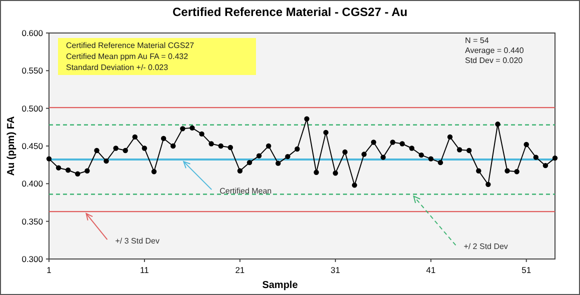  I want to click on annotation: Std Dev = 0.020, so click(494, 60).